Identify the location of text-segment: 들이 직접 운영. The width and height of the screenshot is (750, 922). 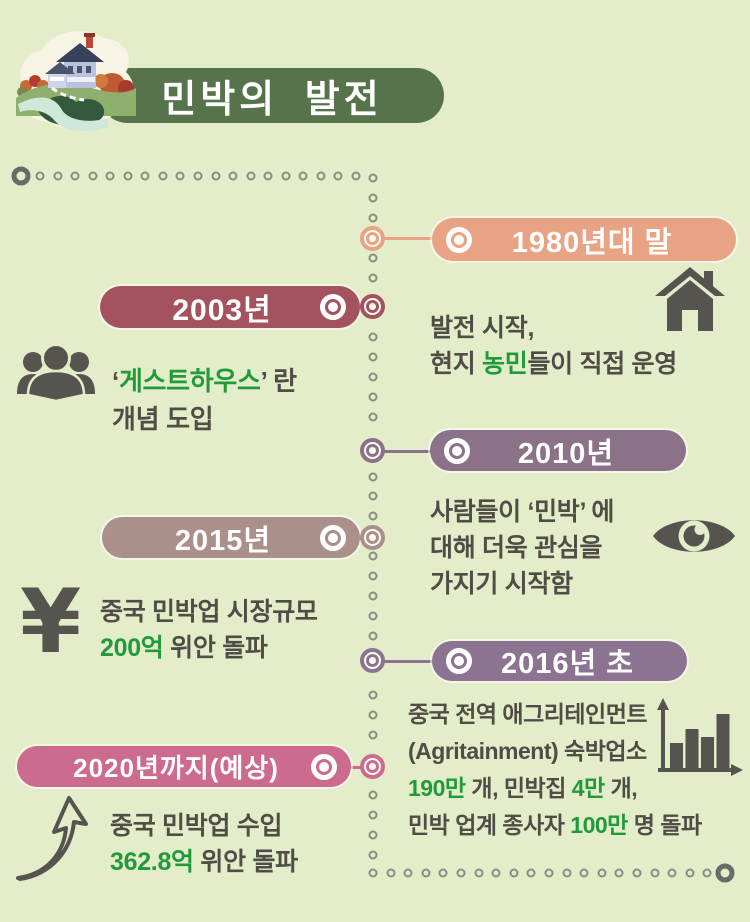
(602, 364).